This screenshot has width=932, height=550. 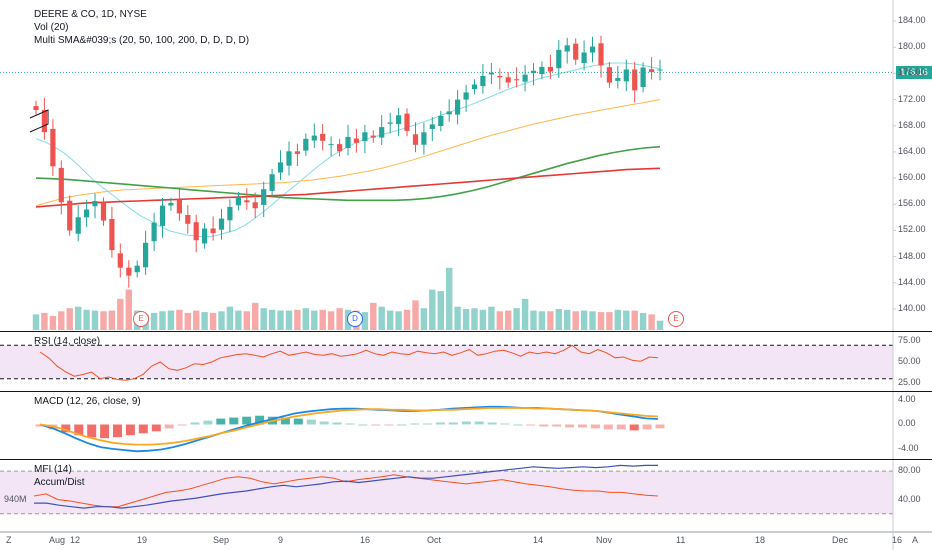 What do you see at coordinates (912, 255) in the screenshot?
I see `price-tick-label: 148.00` at bounding box center [912, 255].